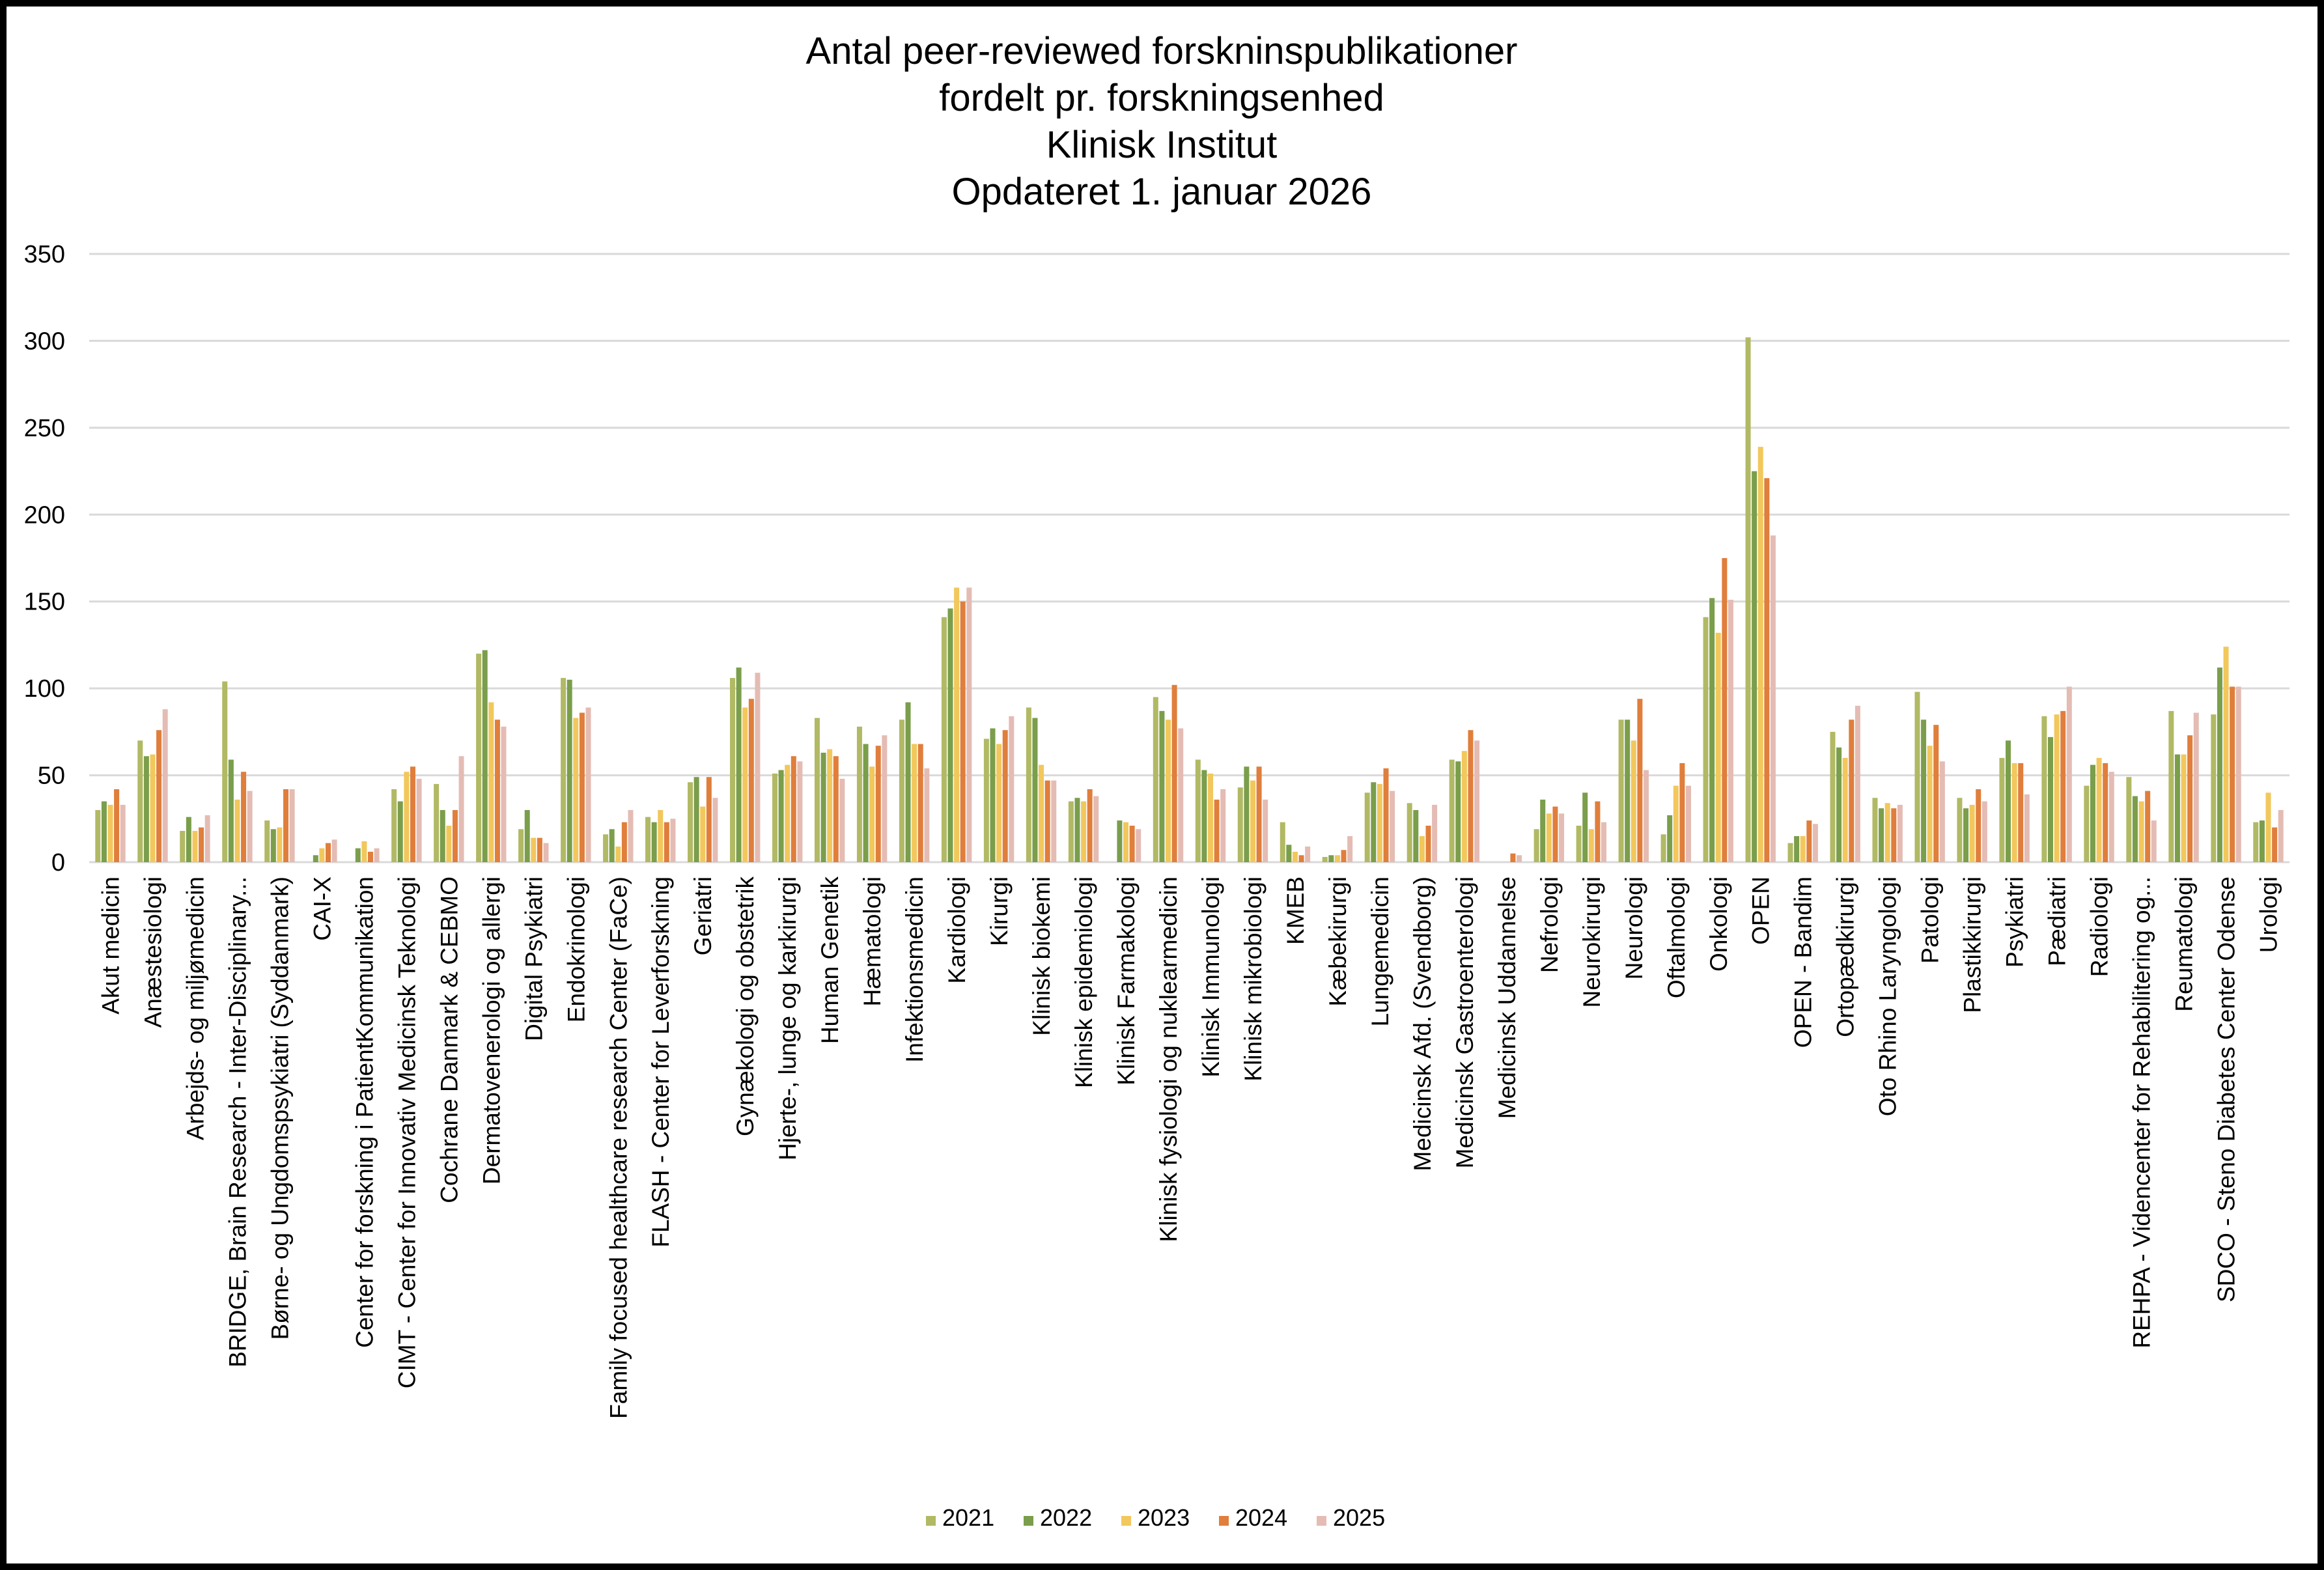 Image resolution: width=2324 pixels, height=1570 pixels. What do you see at coordinates (1168, 1059) in the screenshot?
I see `x-tick-label: Klinisk fysiologi og nuklearmedicin` at bounding box center [1168, 1059].